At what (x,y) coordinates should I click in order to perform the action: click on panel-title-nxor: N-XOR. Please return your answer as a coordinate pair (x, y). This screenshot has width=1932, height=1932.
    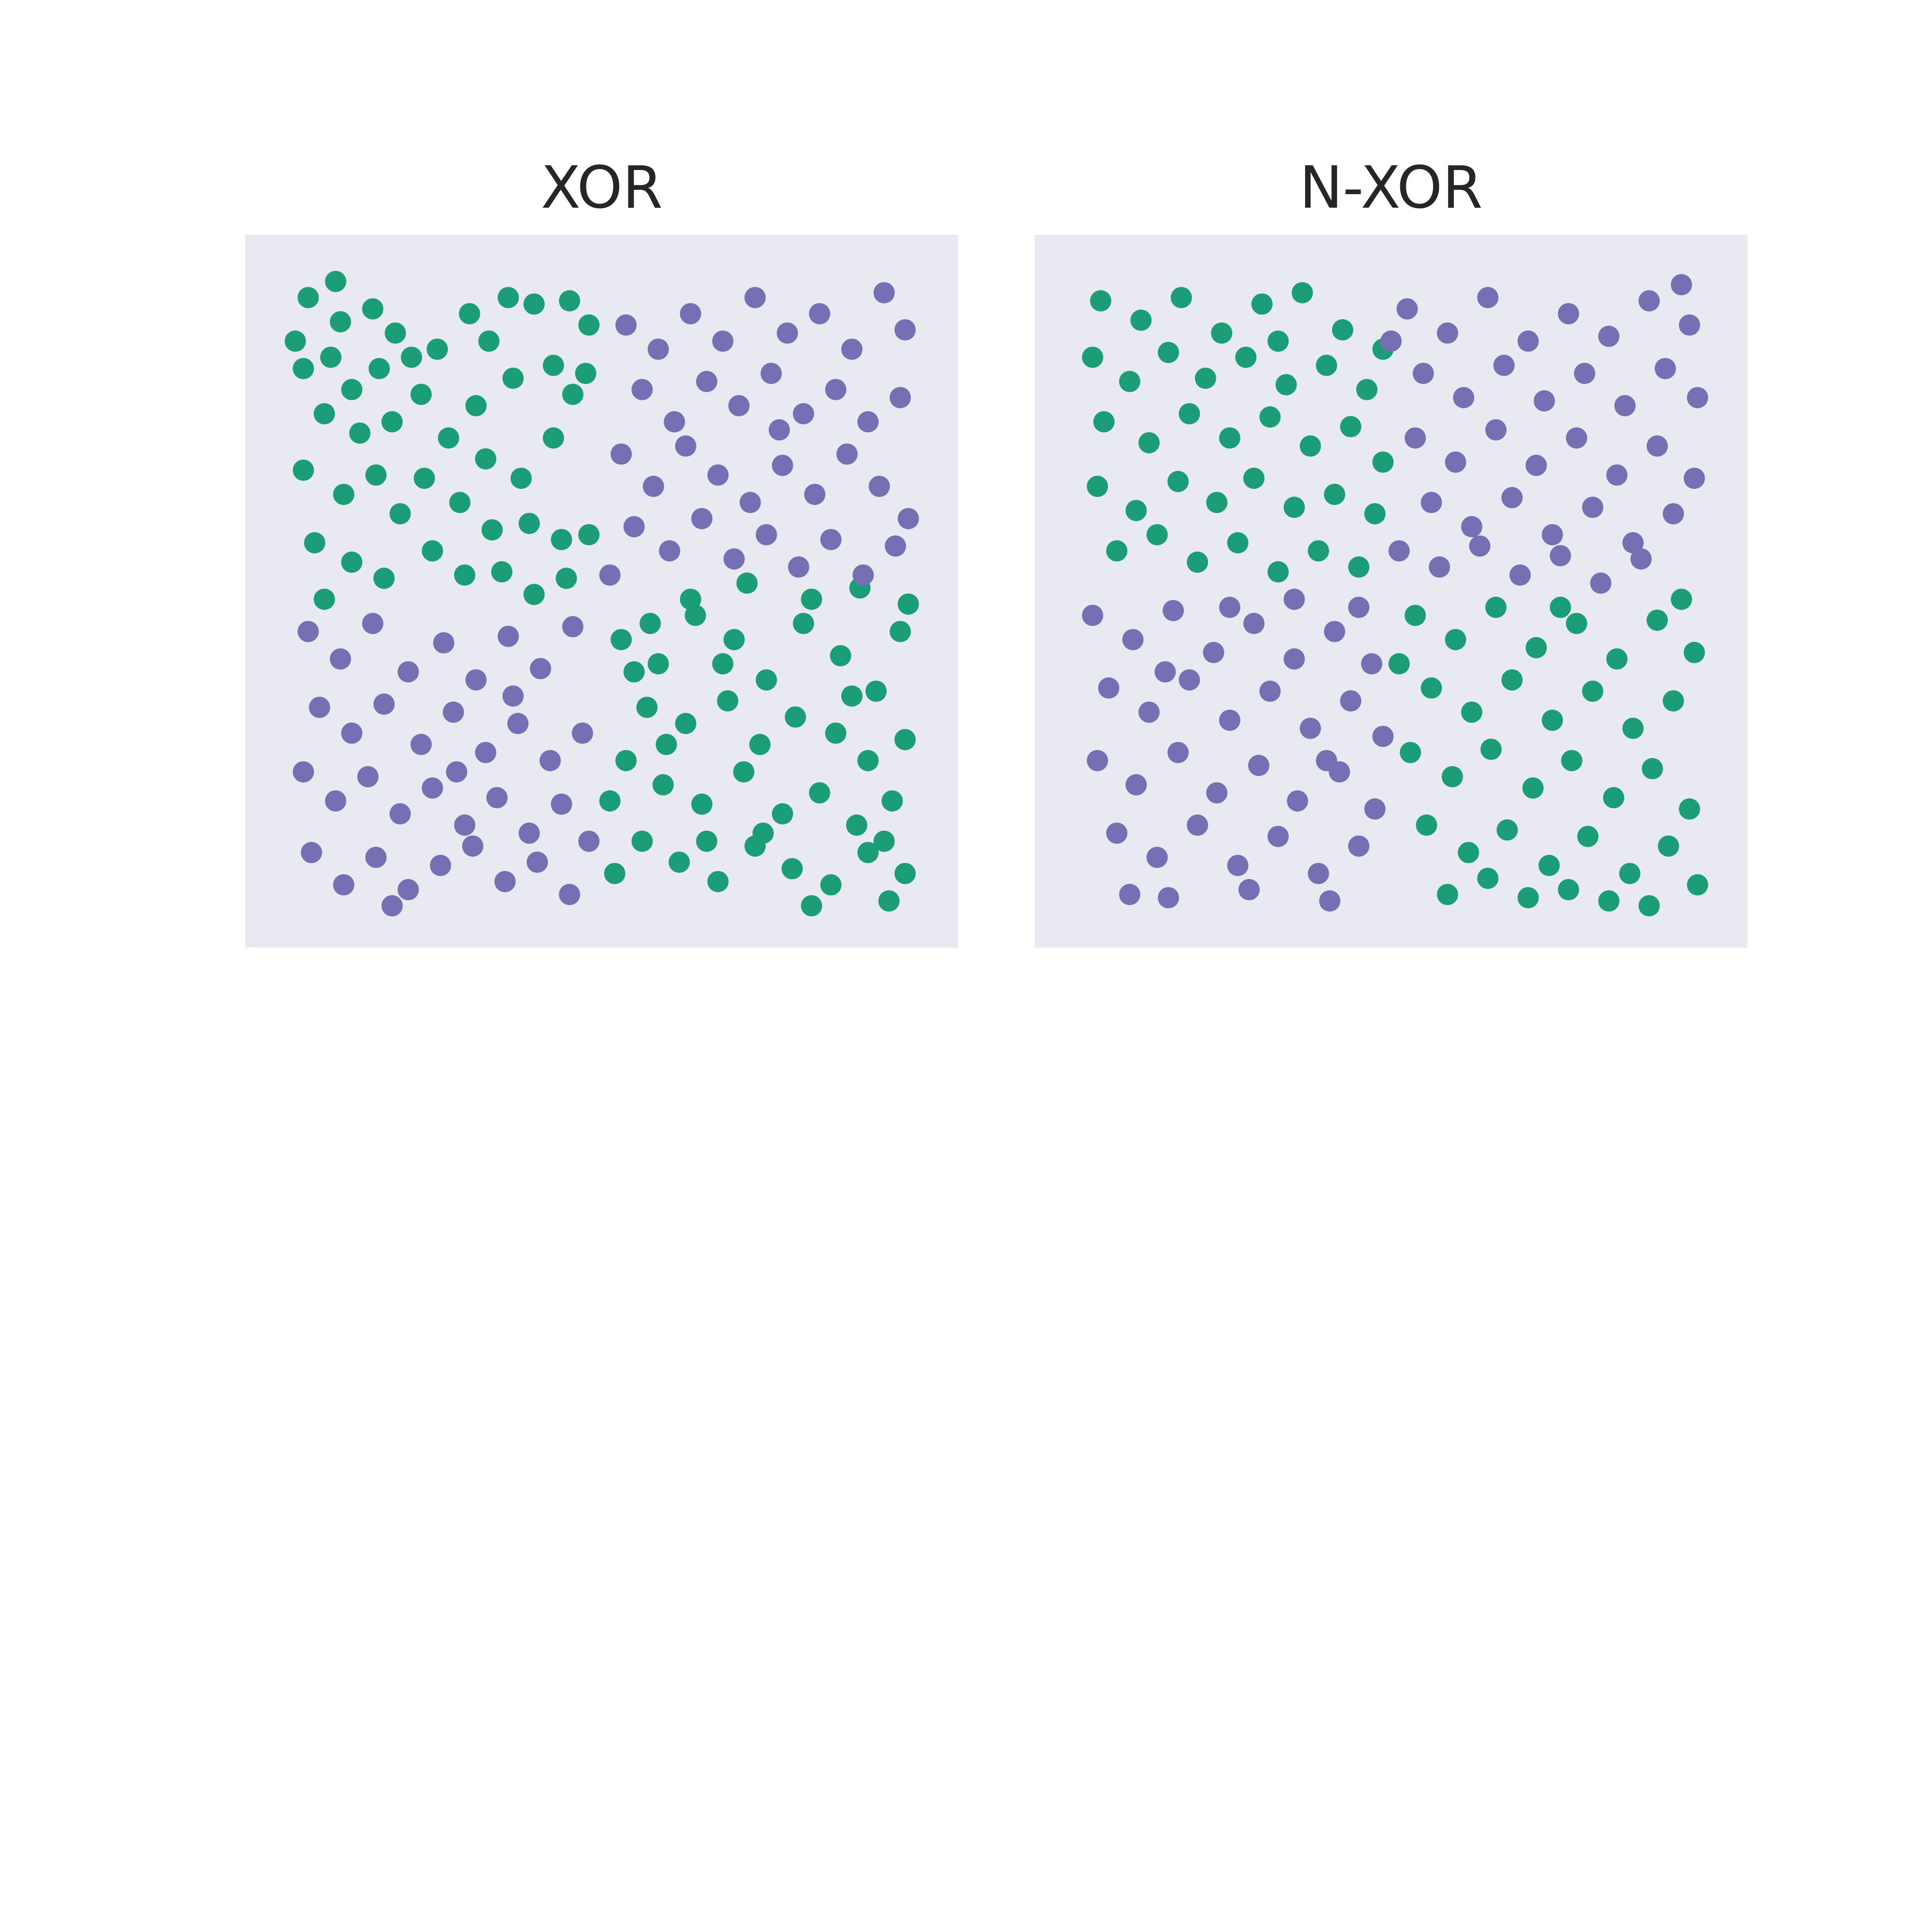
    Looking at the image, I should click on (1391, 188).